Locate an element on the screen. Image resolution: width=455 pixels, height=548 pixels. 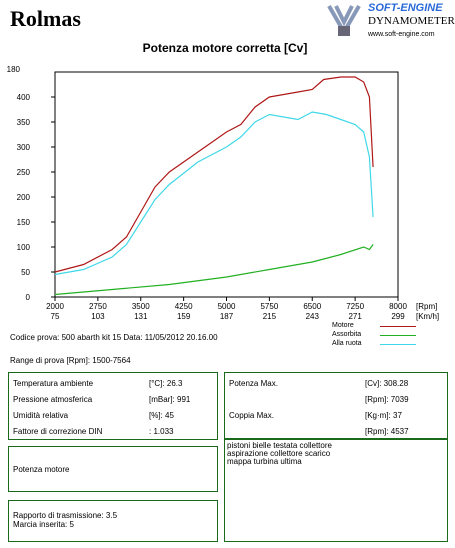
field-value: [Cv]: 308.28 is located at coordinates (387, 383).